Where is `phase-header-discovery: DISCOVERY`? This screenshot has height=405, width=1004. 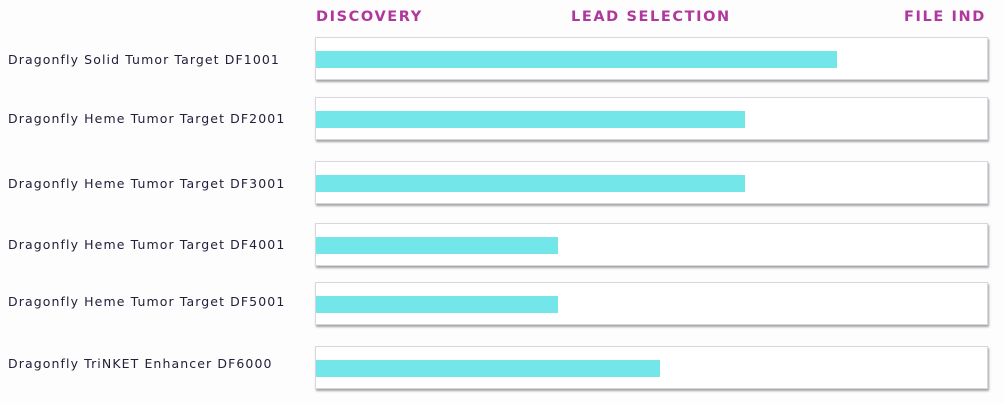 phase-header-discovery: DISCOVERY is located at coordinates (369, 17).